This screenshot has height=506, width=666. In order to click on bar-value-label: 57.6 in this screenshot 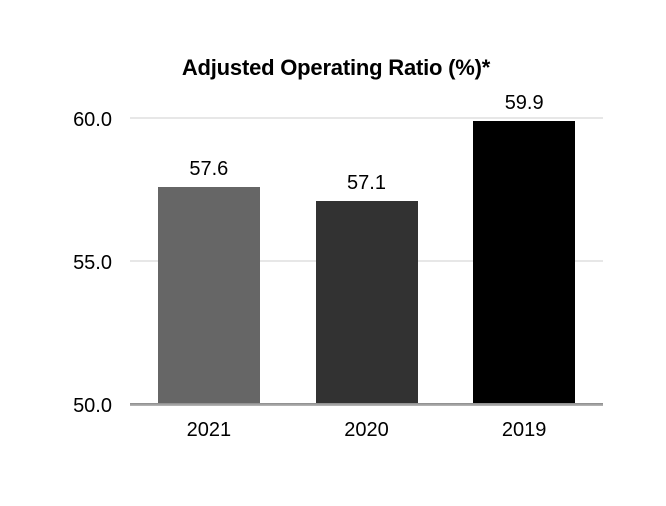, I will do `click(209, 168)`.